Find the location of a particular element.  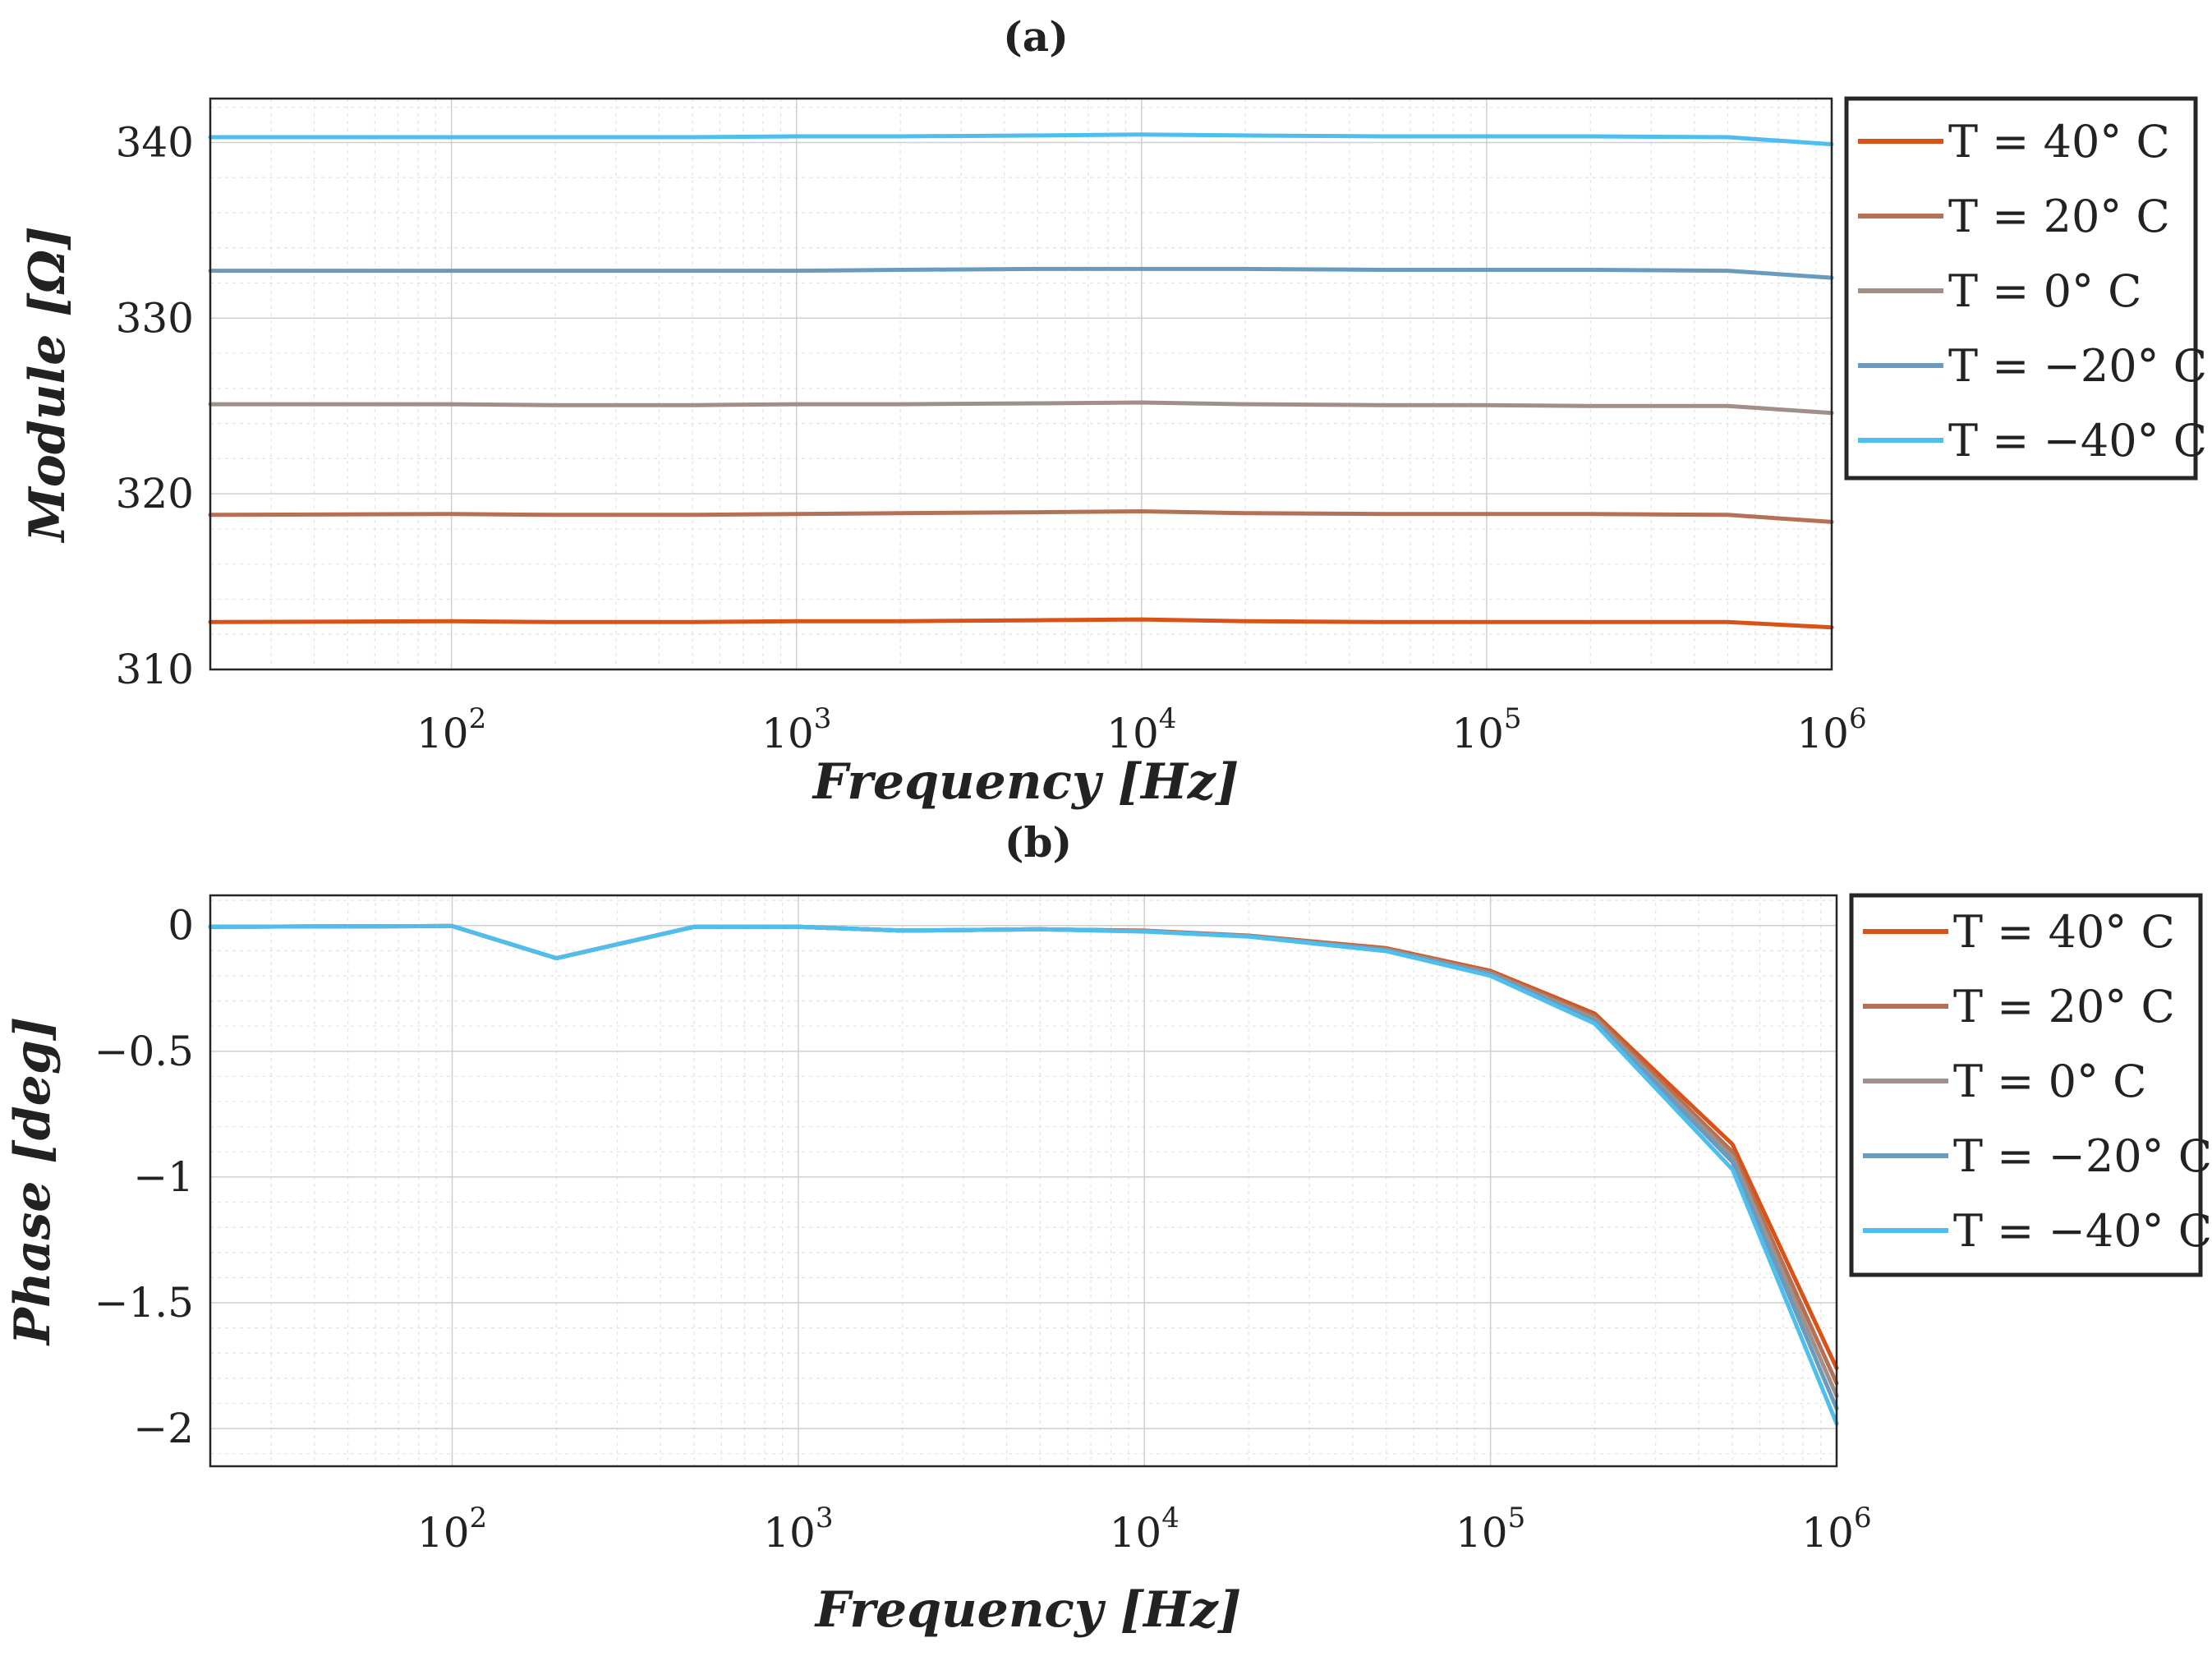

y-axis-title: Module [Ω] is located at coordinates (47, 384).